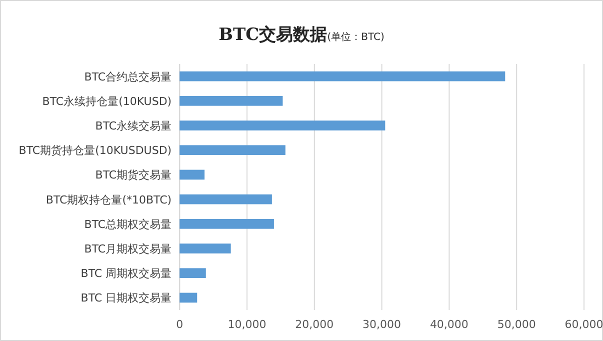  Describe the element at coordinates (128, 249) in the screenshot. I see `y-tick-label: BTC月期权交易量` at that location.